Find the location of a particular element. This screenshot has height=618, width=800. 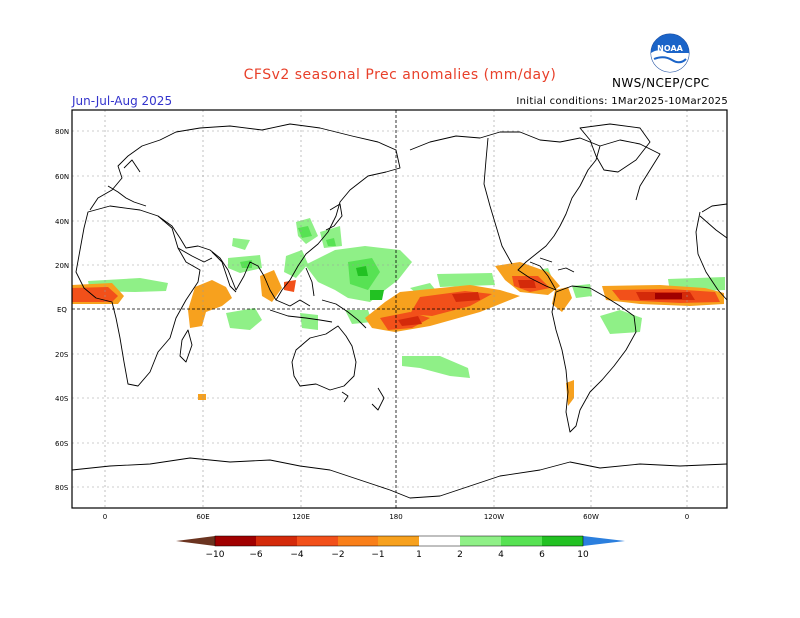

wet-anomalies-strong is located at coordinates (370, 283).